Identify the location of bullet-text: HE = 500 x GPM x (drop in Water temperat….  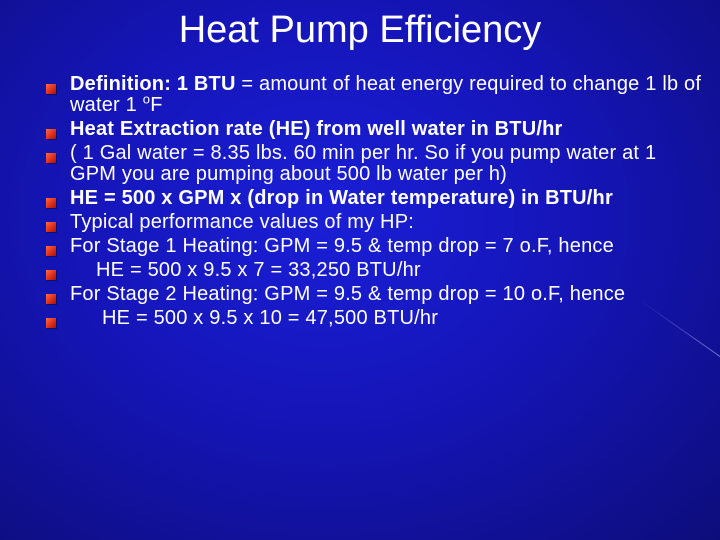
(341, 198).